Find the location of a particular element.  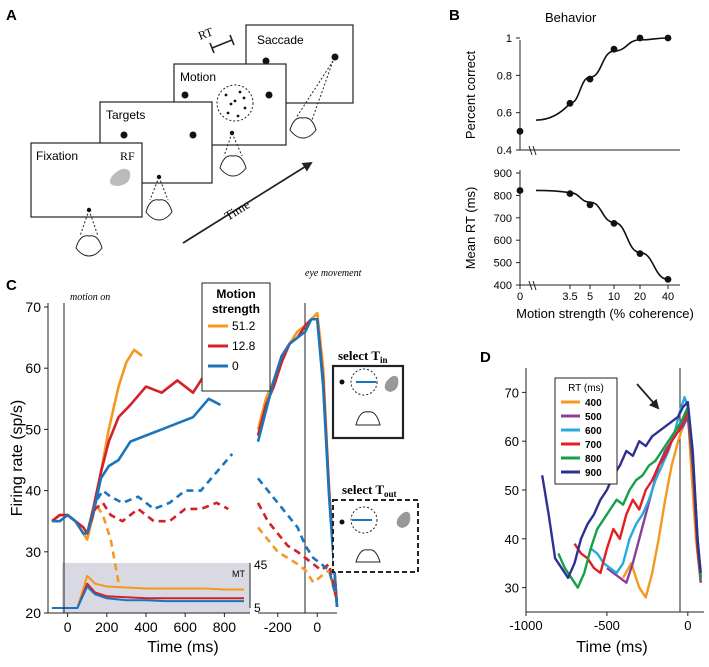

select-tout-label: select Tout is located at coordinates (369, 490).